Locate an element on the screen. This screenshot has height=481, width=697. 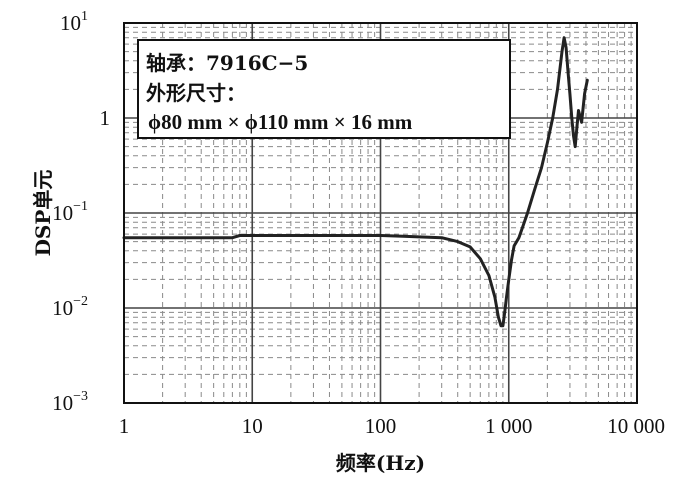
annotation-bearing: 轴承：7916C−5 is located at coordinates (227, 63).